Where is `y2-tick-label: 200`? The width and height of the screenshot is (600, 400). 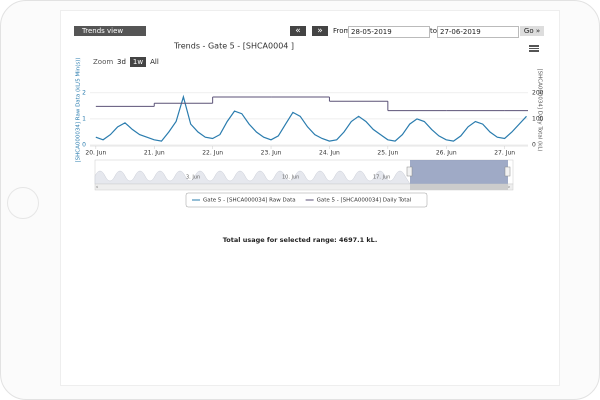
y2-tick-label: 200 is located at coordinates (538, 92).